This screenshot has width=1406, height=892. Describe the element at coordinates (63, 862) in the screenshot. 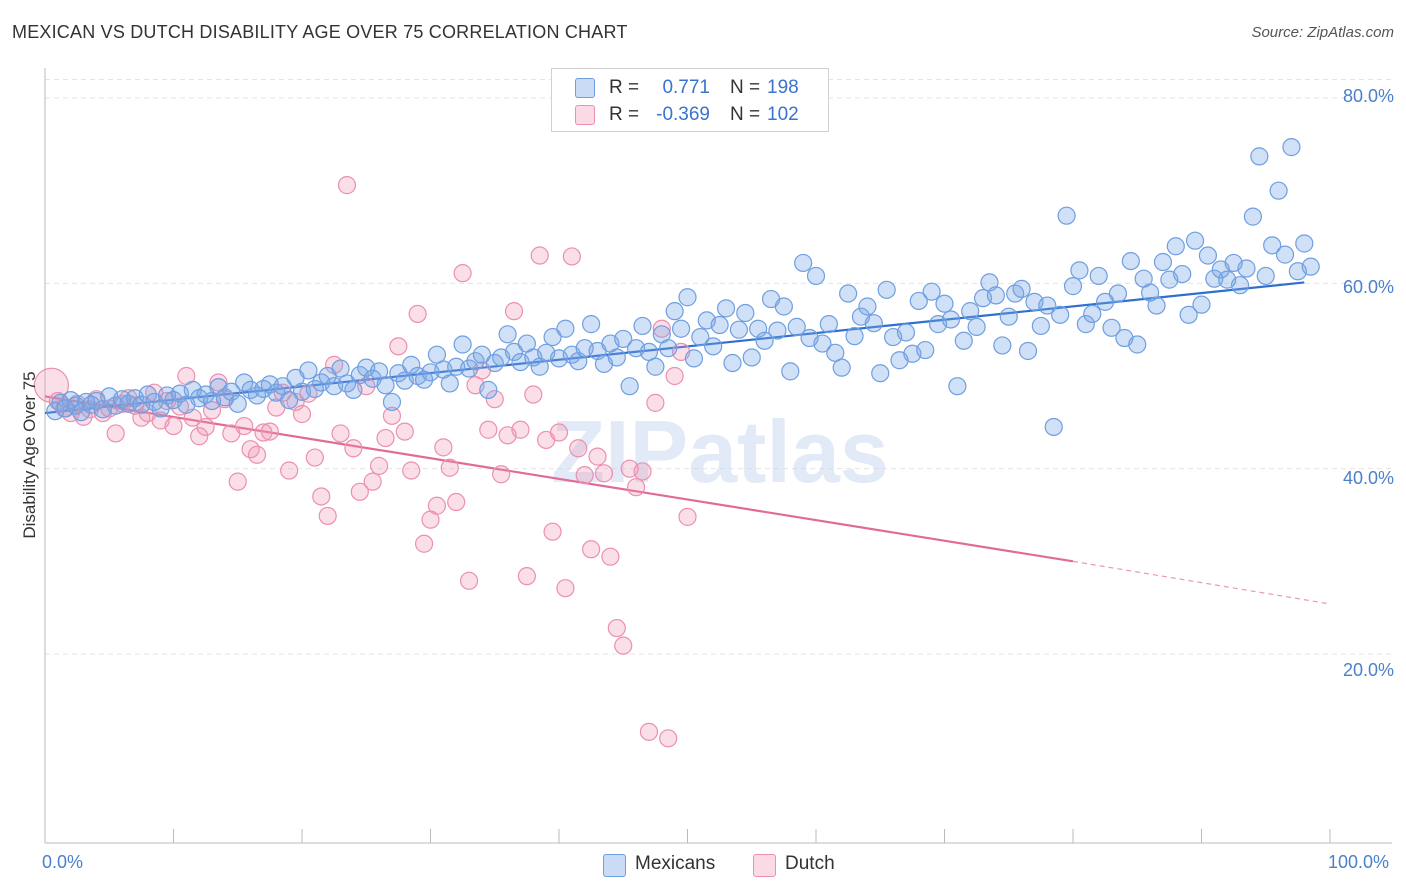

I see `x-tick-label: 0.0%` at that location.